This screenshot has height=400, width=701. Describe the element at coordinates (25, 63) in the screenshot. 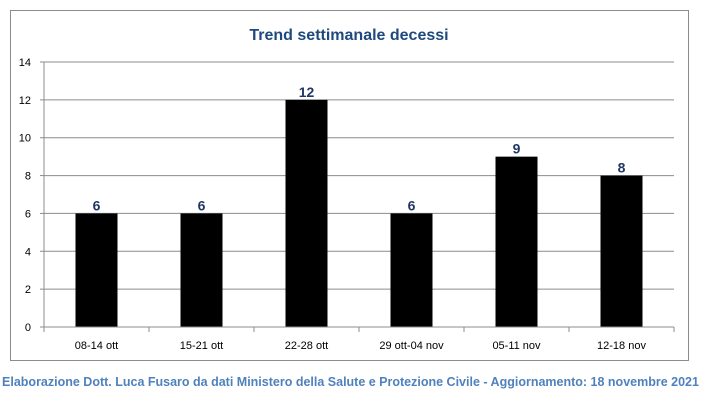

I see `y-tick-label: 14` at that location.